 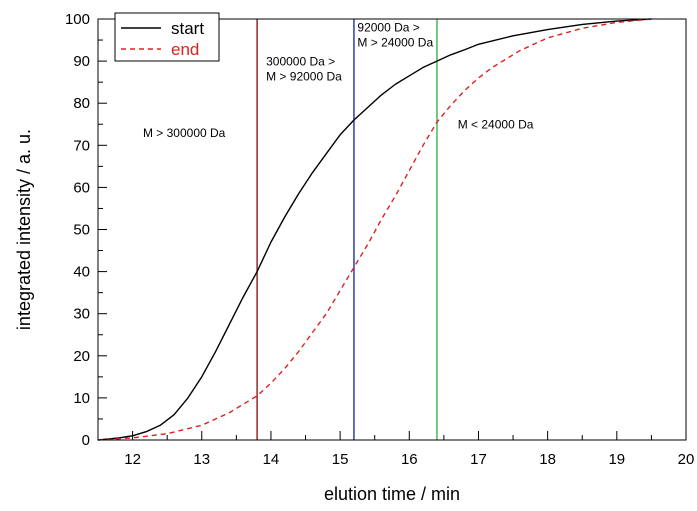 I want to click on legend: start end, so click(x=167, y=37).